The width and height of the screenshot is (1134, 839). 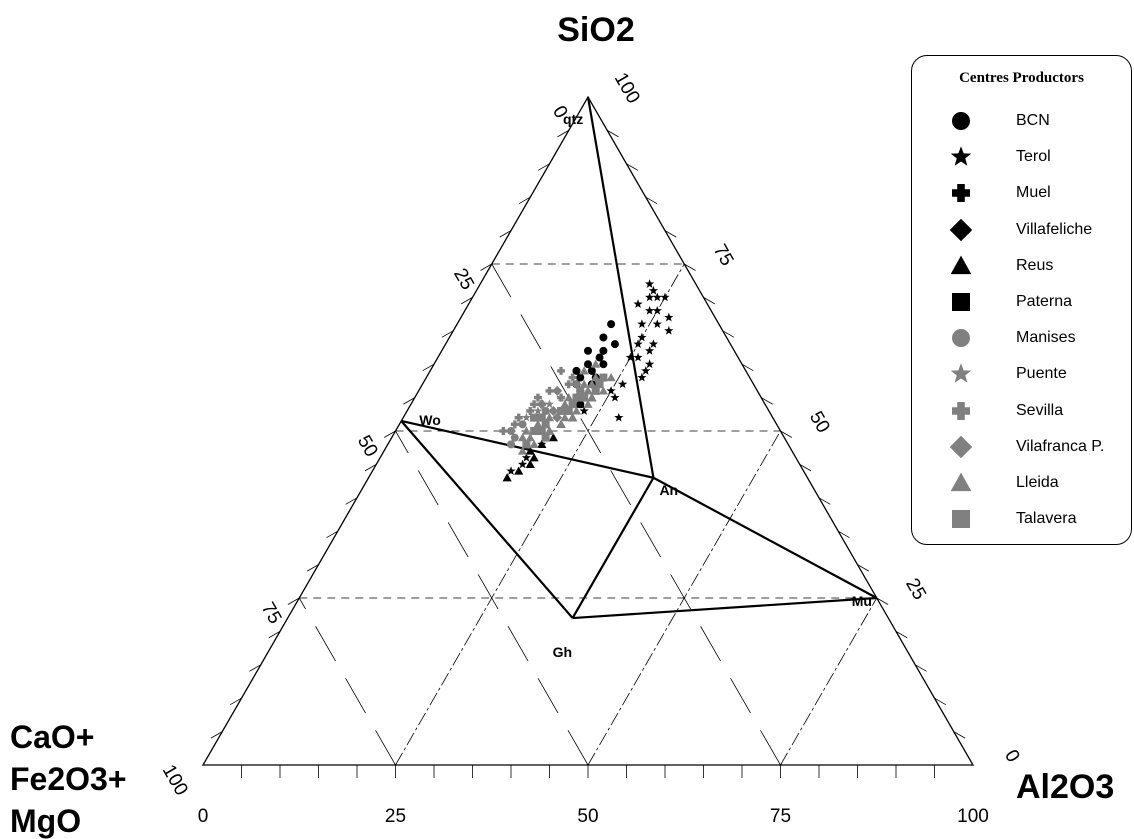 I want to click on legend-label: Paterna, so click(x=1044, y=301).